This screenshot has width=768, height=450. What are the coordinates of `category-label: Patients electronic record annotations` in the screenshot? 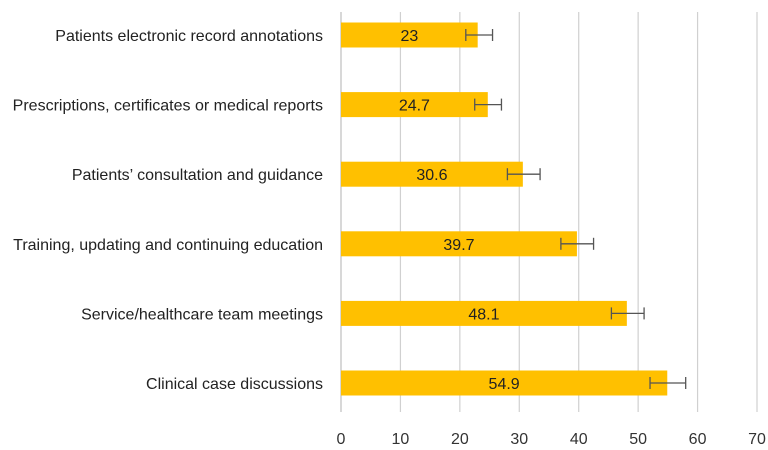 It's located at (189, 36).